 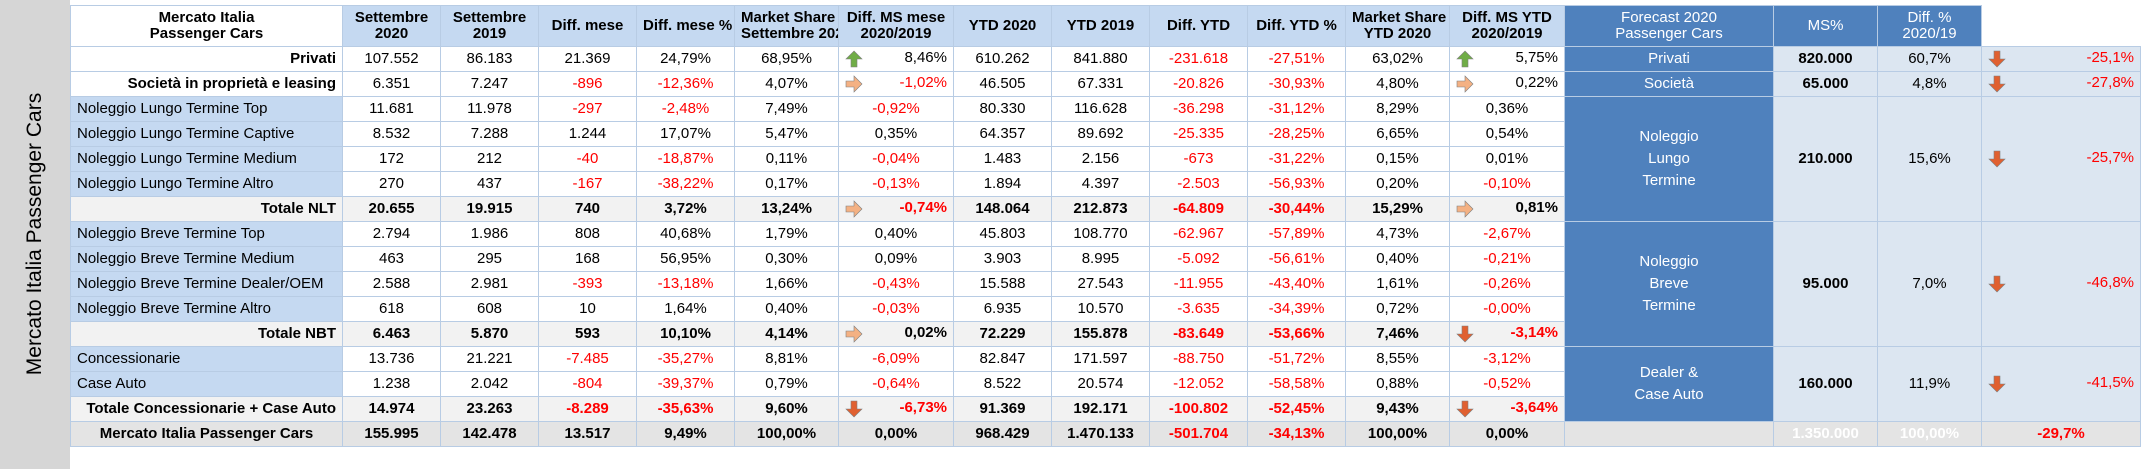 I want to click on cell-value: Noleggio Breve Termine Top, so click(x=171, y=233).